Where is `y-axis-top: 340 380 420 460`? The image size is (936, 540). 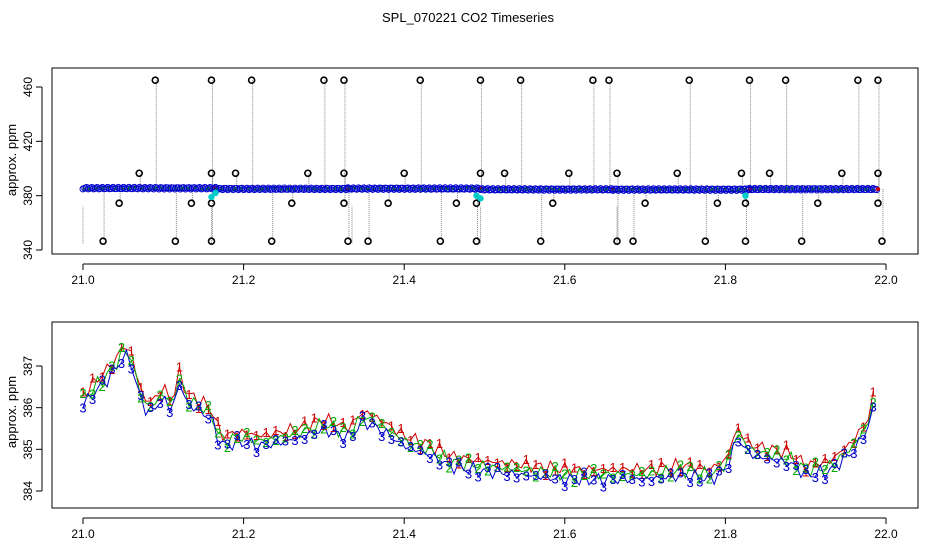 y-axis-top: 340 380 420 460 is located at coordinates (32, 168).